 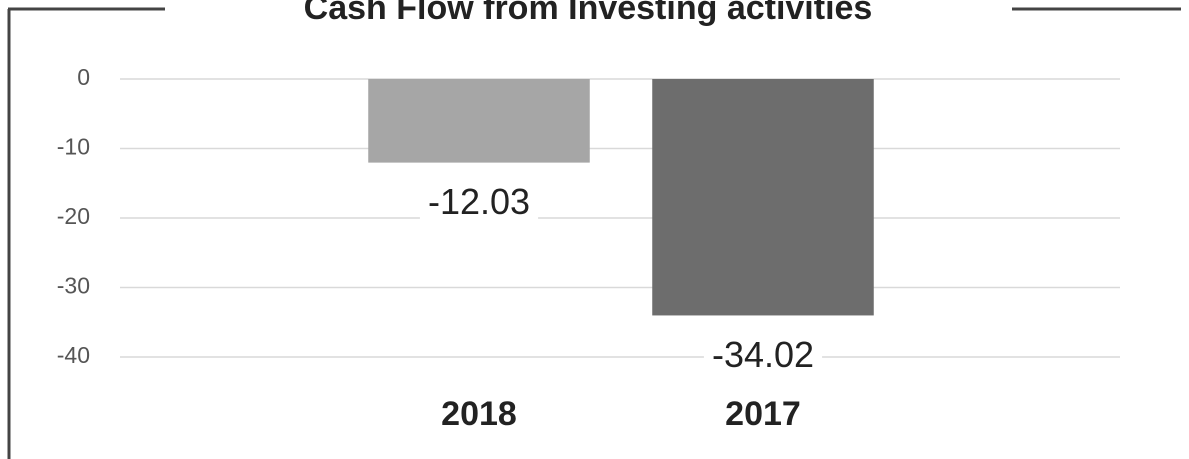 What do you see at coordinates (479, 414) in the screenshot?
I see `x-tick-label: 2018` at bounding box center [479, 414].